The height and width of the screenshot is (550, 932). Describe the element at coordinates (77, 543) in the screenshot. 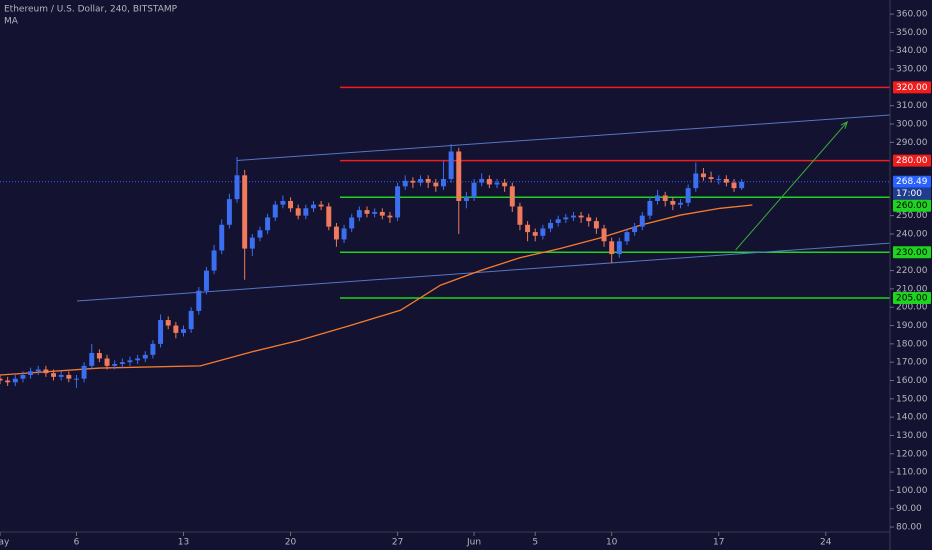

I see `x-tick-label: 6` at that location.